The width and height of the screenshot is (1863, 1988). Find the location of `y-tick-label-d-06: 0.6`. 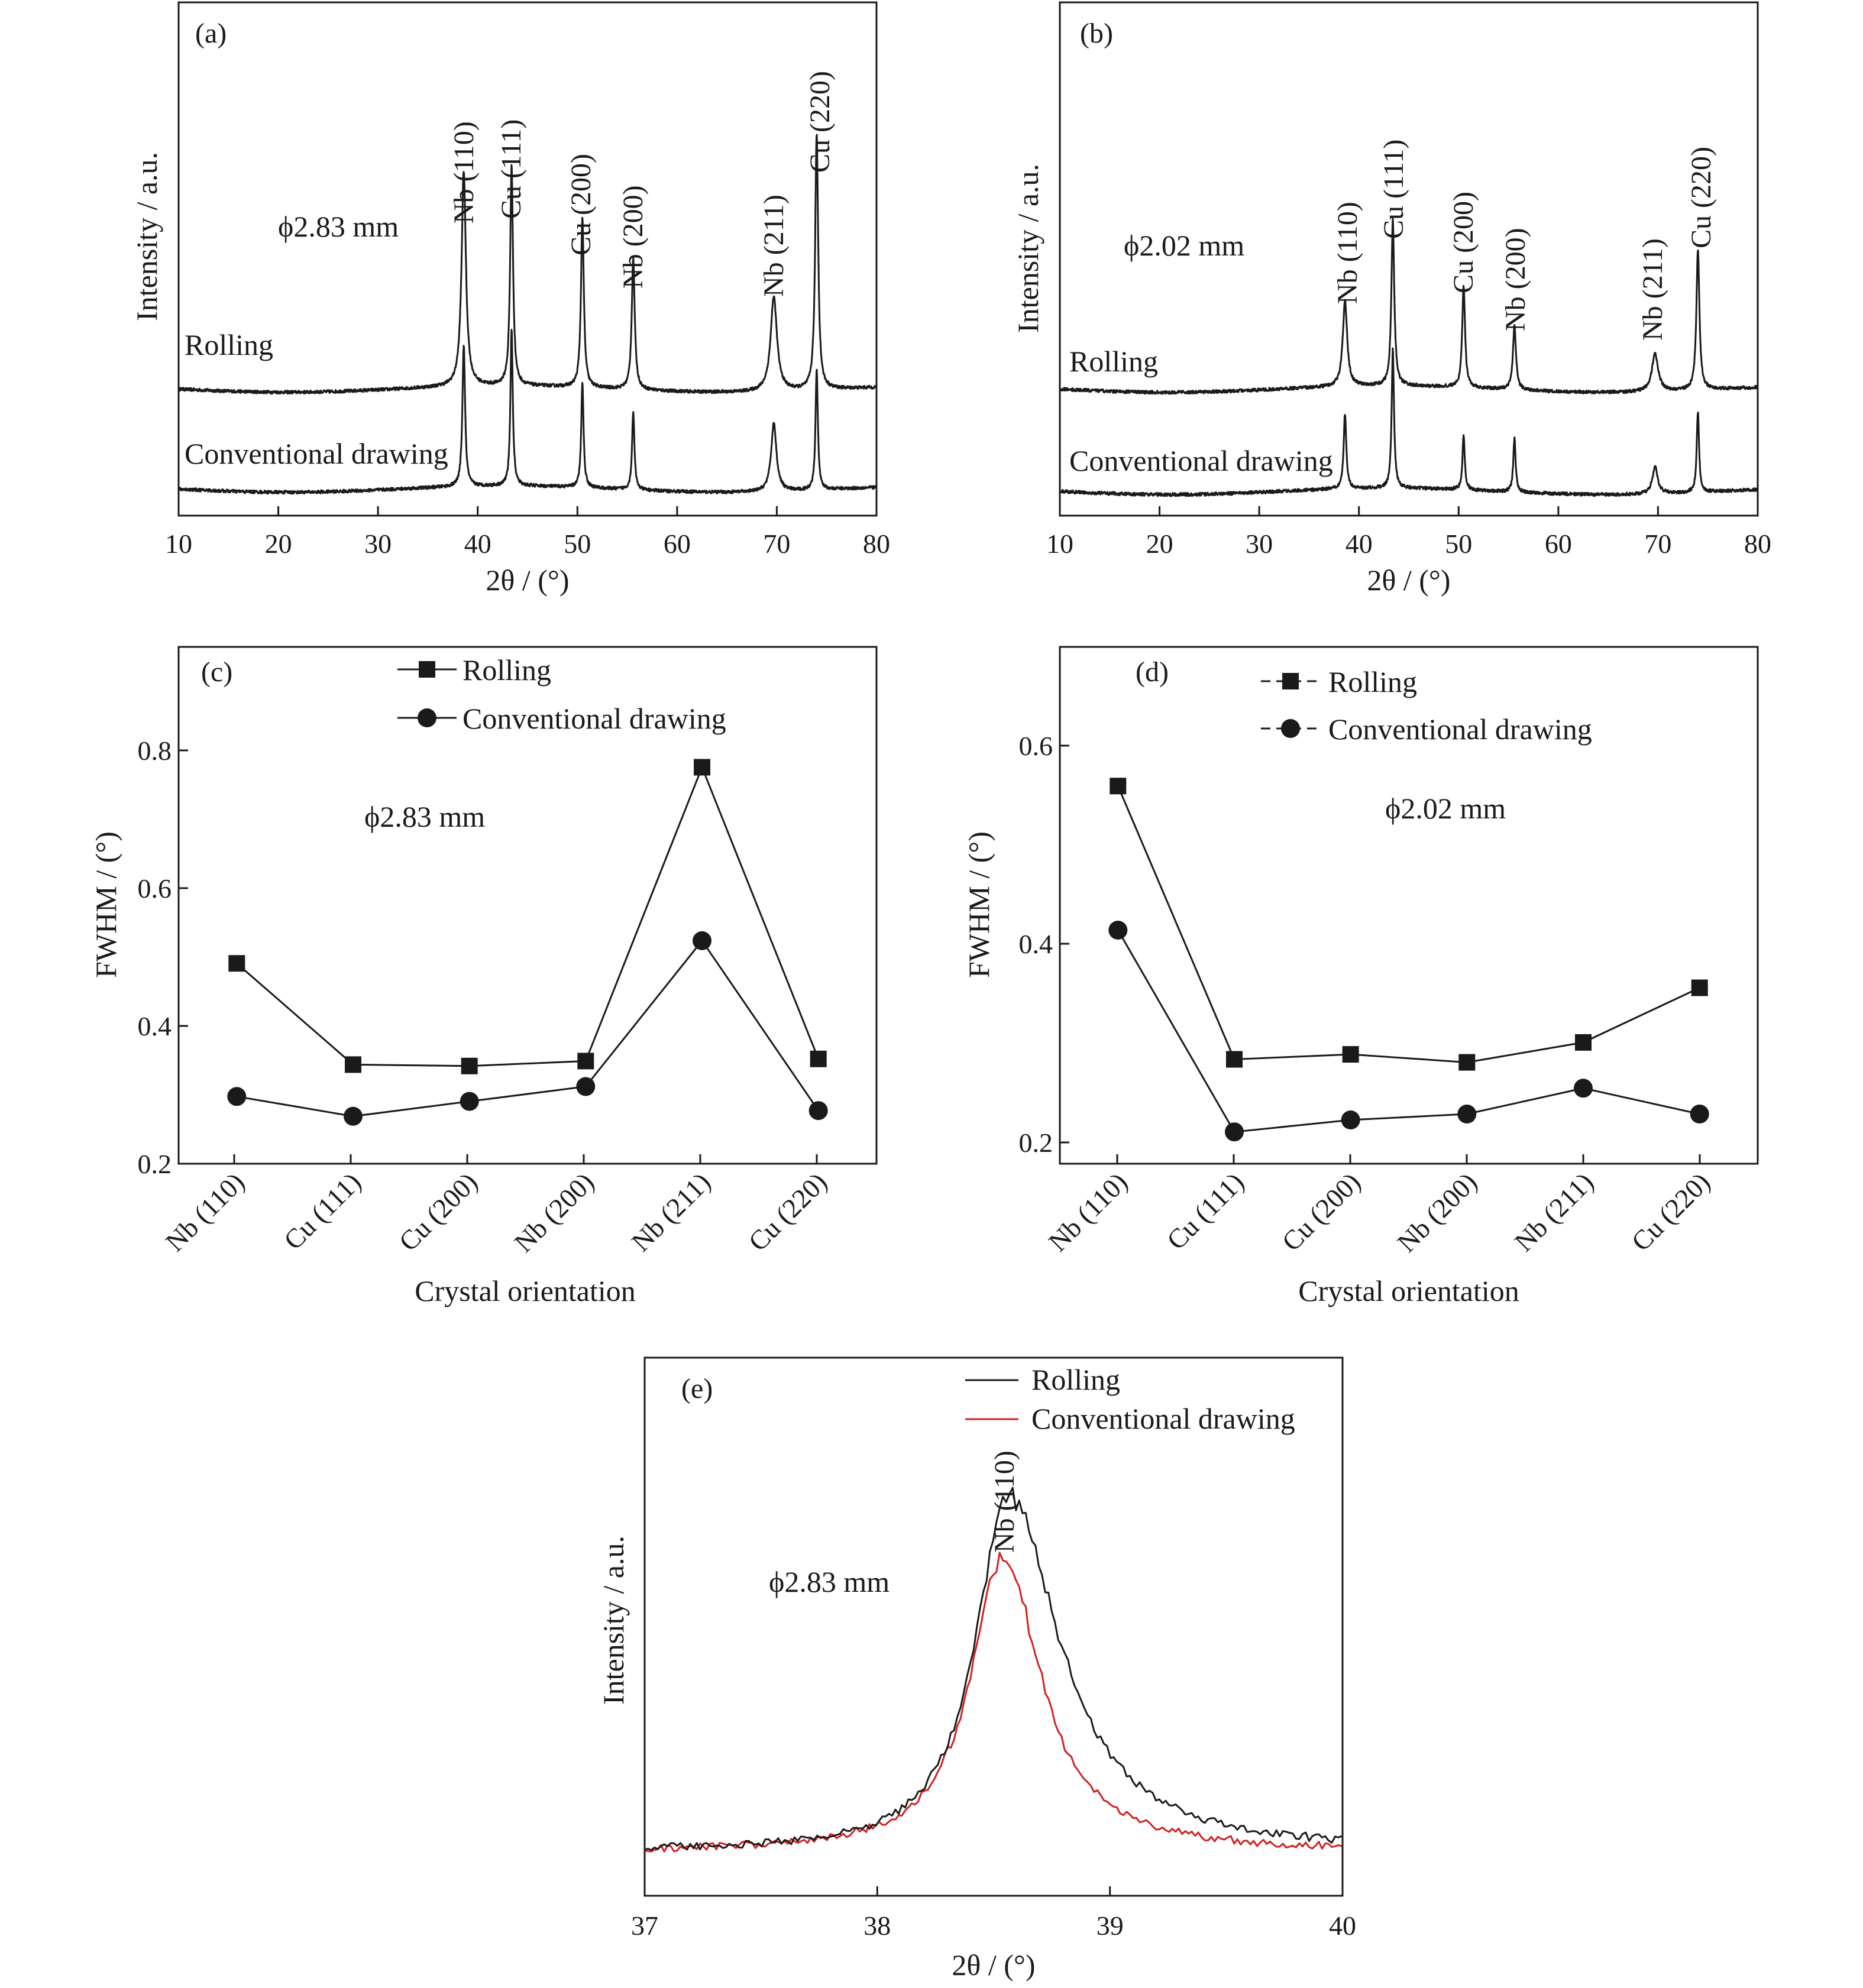

y-tick-label-d-06: 0.6 is located at coordinates (1036, 746).